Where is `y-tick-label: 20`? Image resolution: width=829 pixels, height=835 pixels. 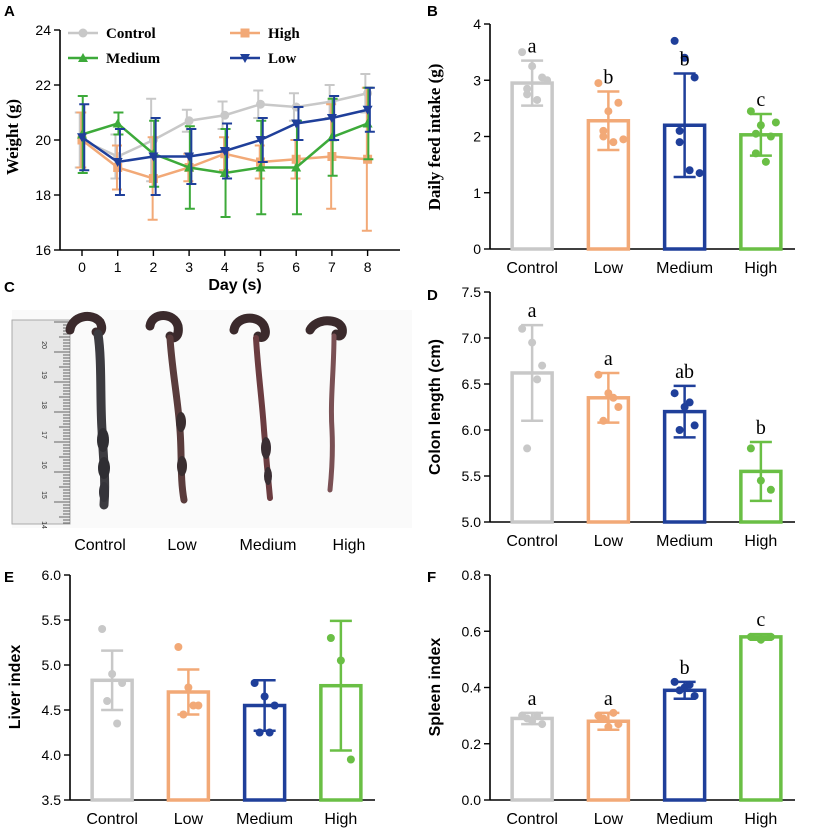 y-tick-label: 20 is located at coordinates (43, 140).